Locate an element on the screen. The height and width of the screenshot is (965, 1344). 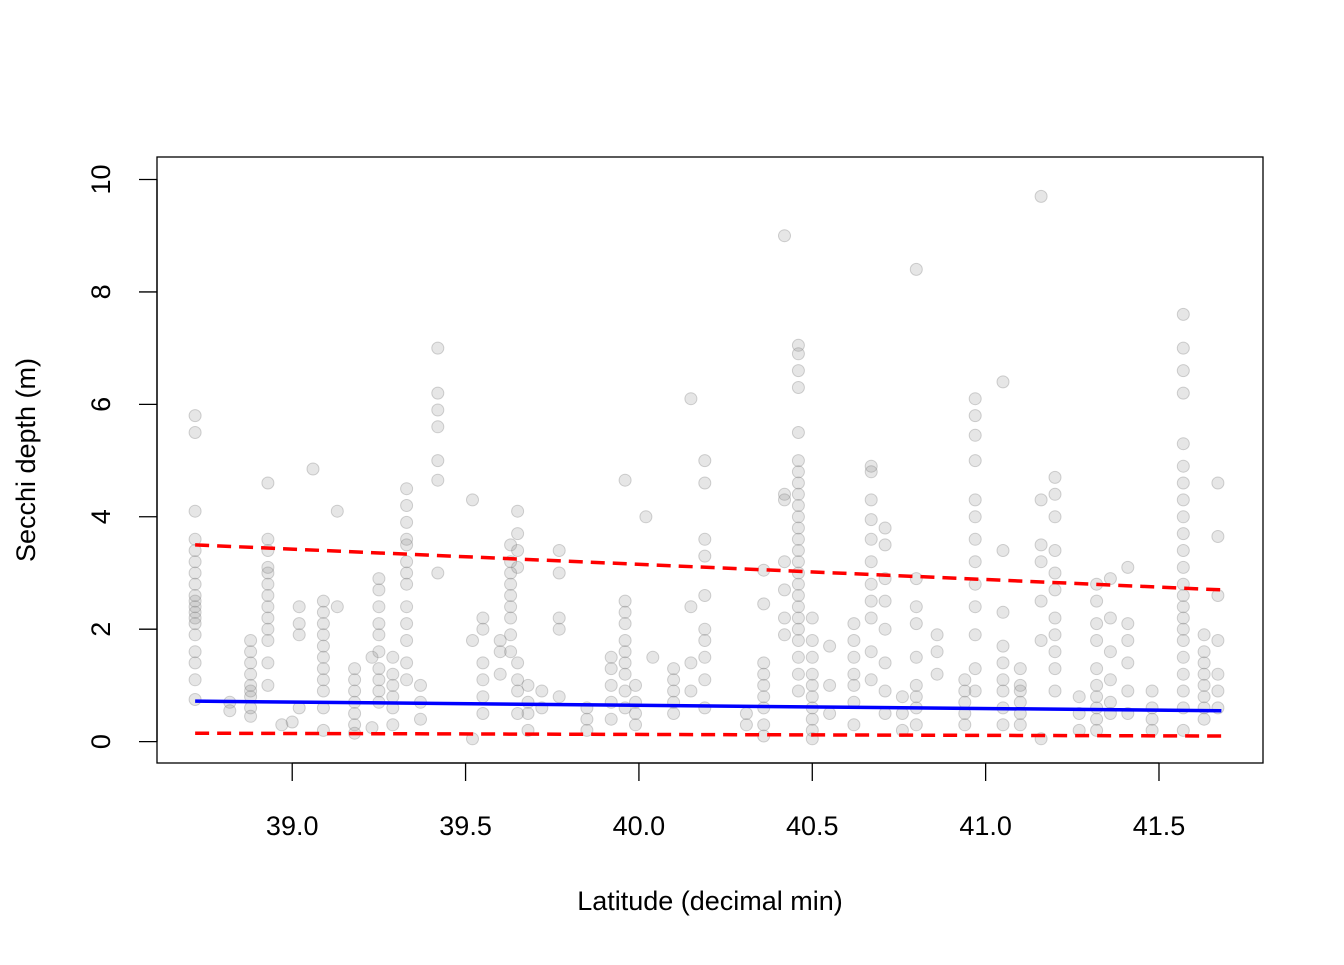
y-tick-label: 10 is located at coordinates (101, 179).